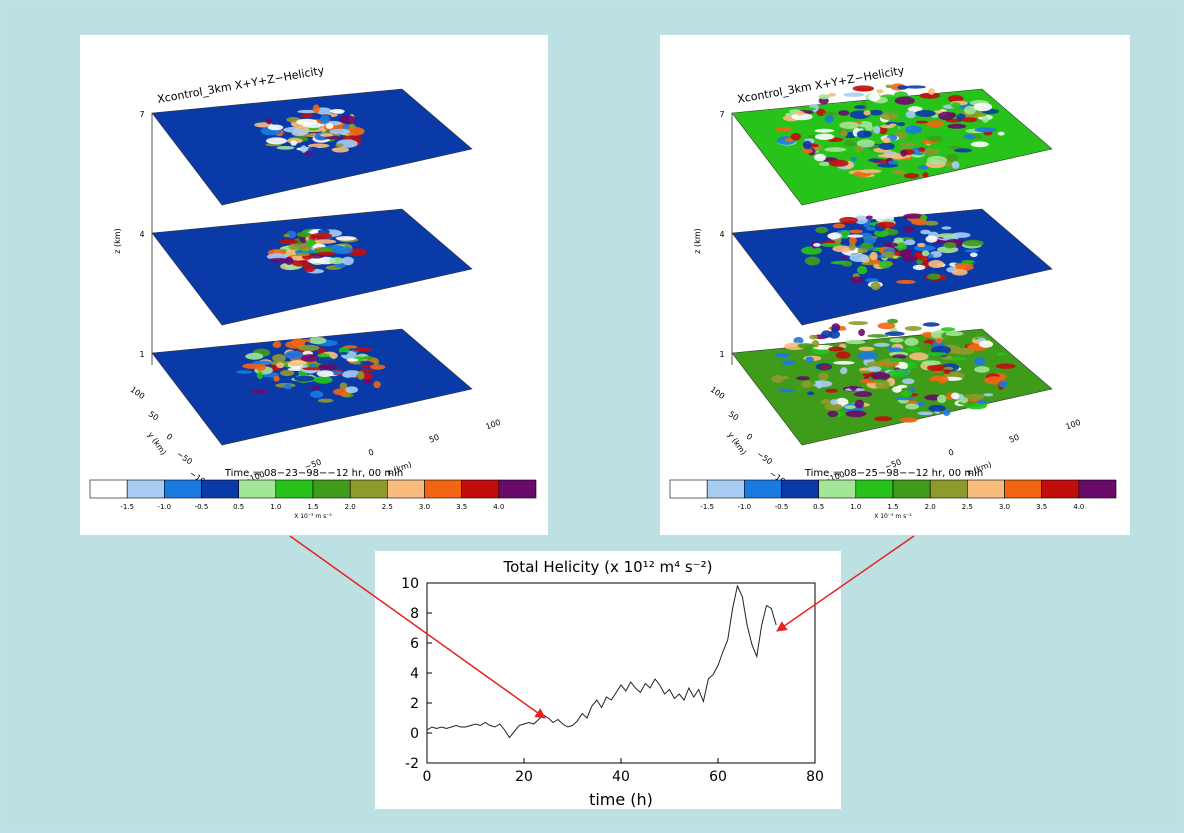  I want to click on y-tick-label: 0, so click(414, 734).